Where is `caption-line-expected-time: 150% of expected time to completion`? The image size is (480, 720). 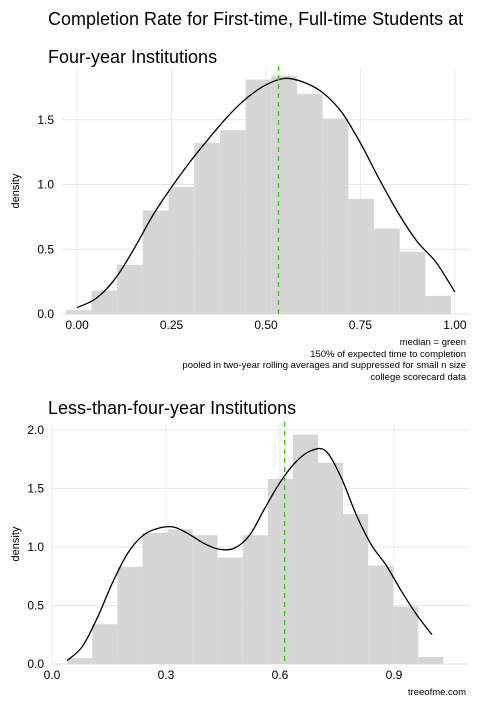
caption-line-expected-time: 150% of expected time to completion is located at coordinates (388, 354).